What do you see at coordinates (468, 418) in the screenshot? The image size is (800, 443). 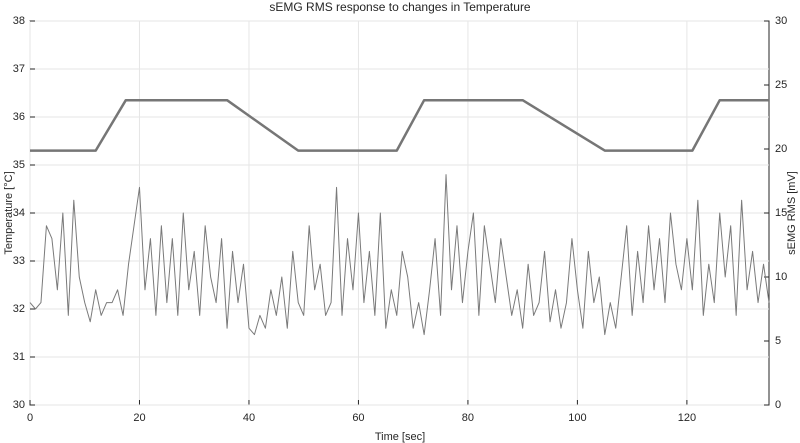 I see `x-tick-label: 80` at bounding box center [468, 418].